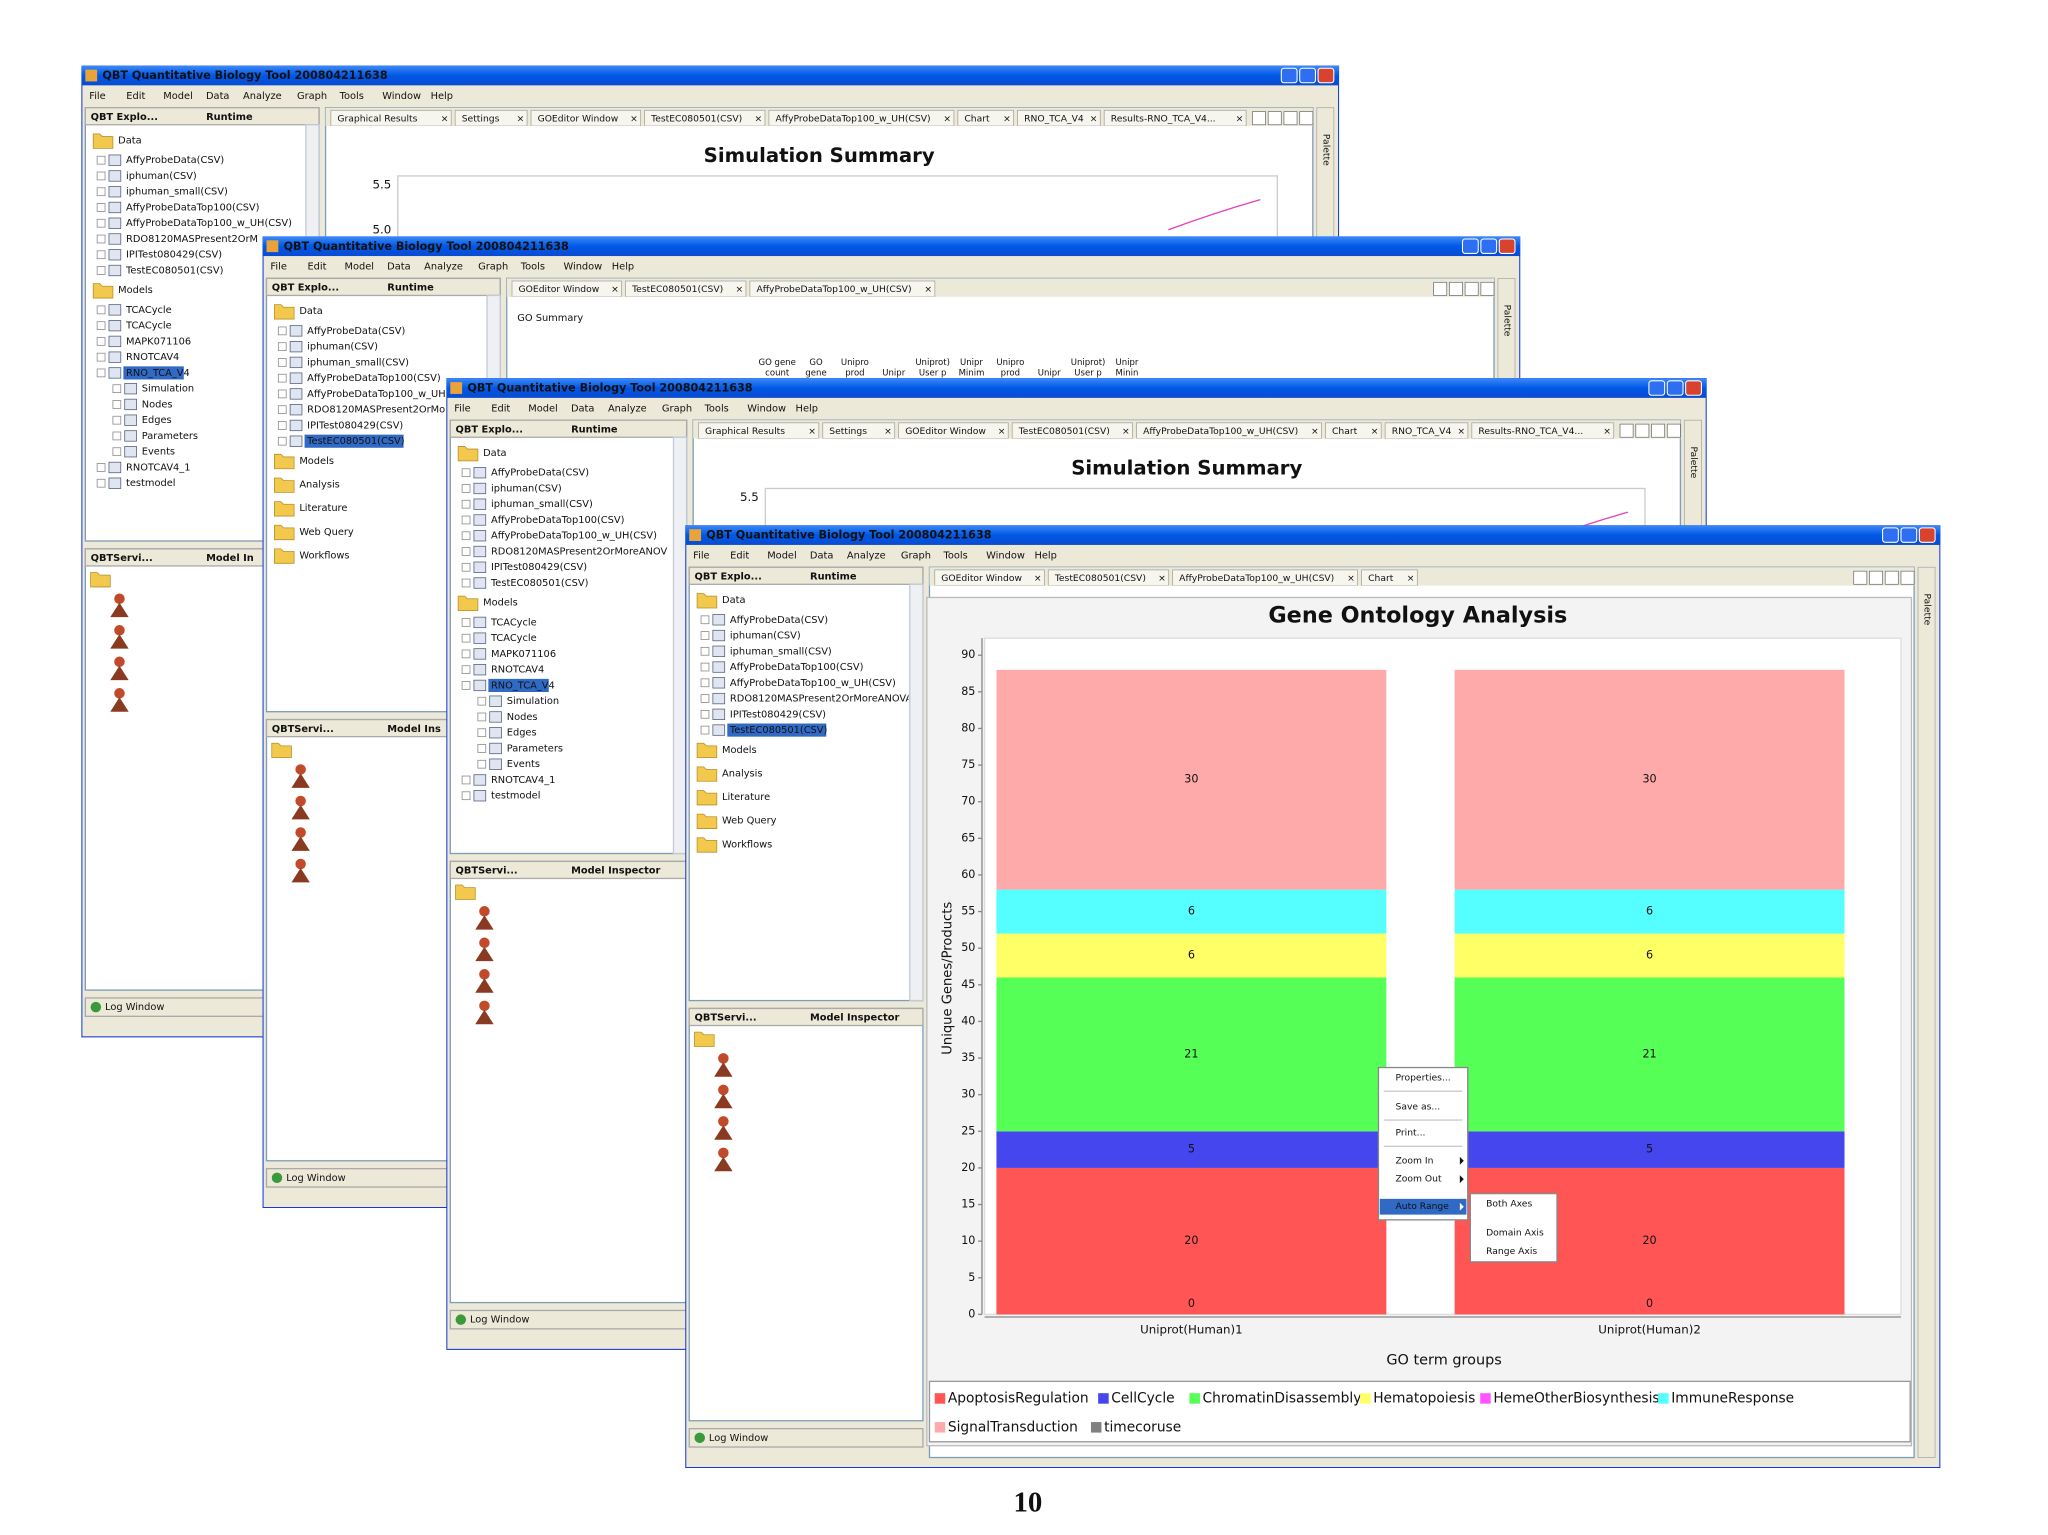 This screenshot has height=1535, width=2048. Describe the element at coordinates (701, 555) in the screenshot. I see `menu-item: File` at that location.